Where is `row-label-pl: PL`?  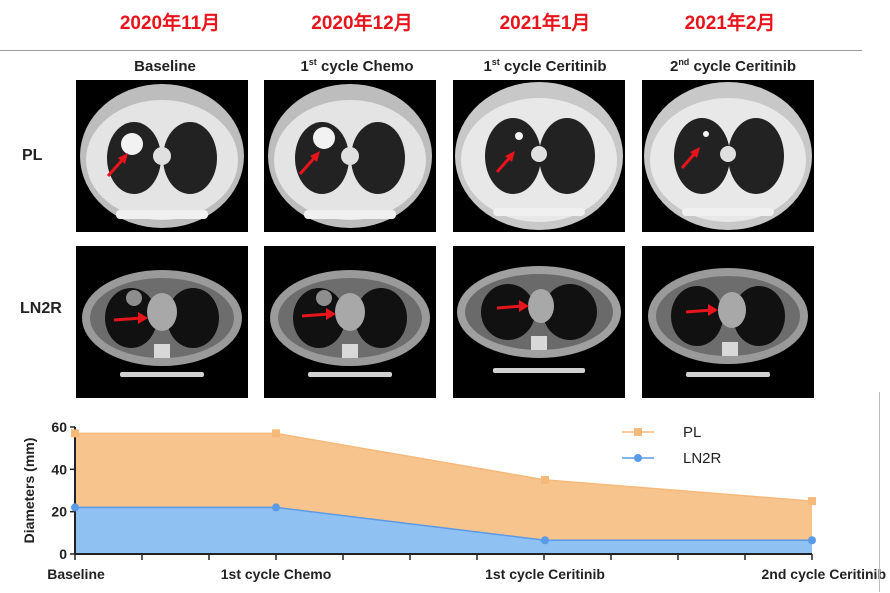 row-label-pl: PL is located at coordinates (32, 155).